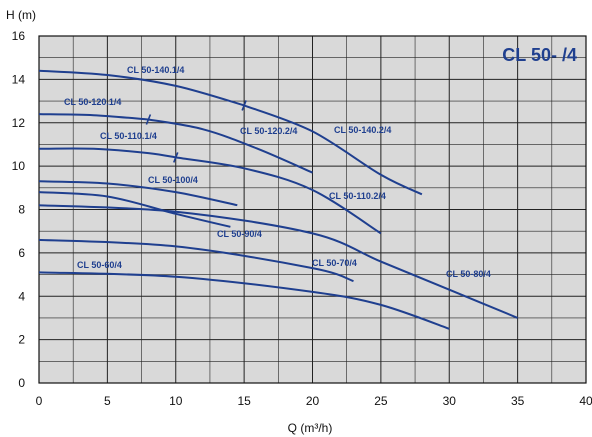 The height and width of the screenshot is (437, 592). Describe the element at coordinates (539, 55) in the screenshot. I see `chart-title: CL 50- /4` at that location.